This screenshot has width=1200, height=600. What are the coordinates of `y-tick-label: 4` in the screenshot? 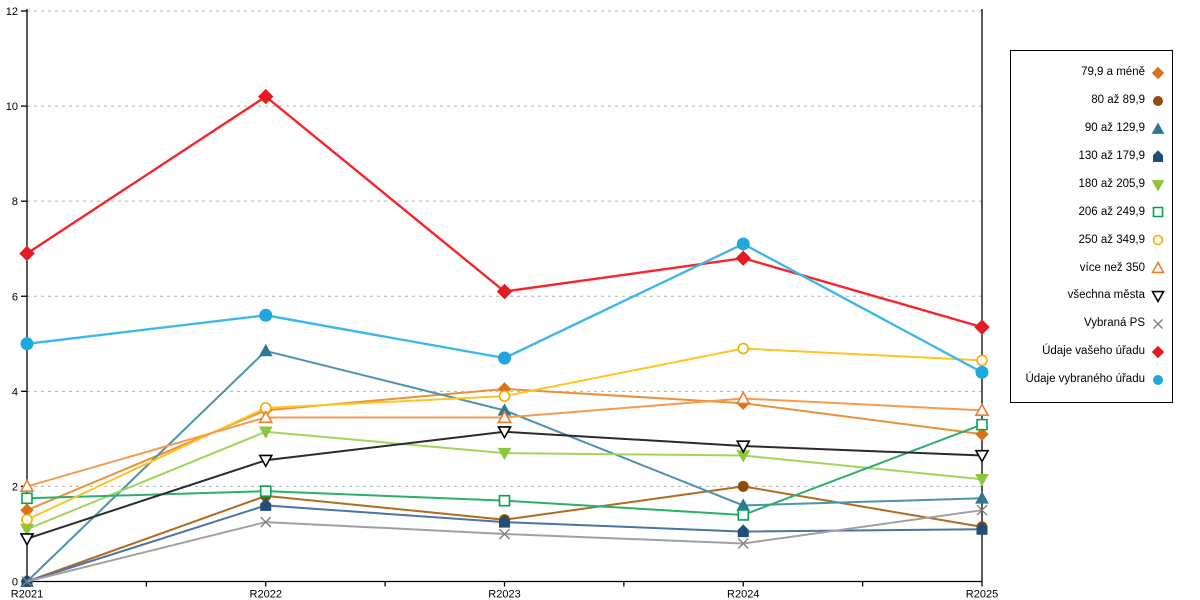 It's located at (15, 392).